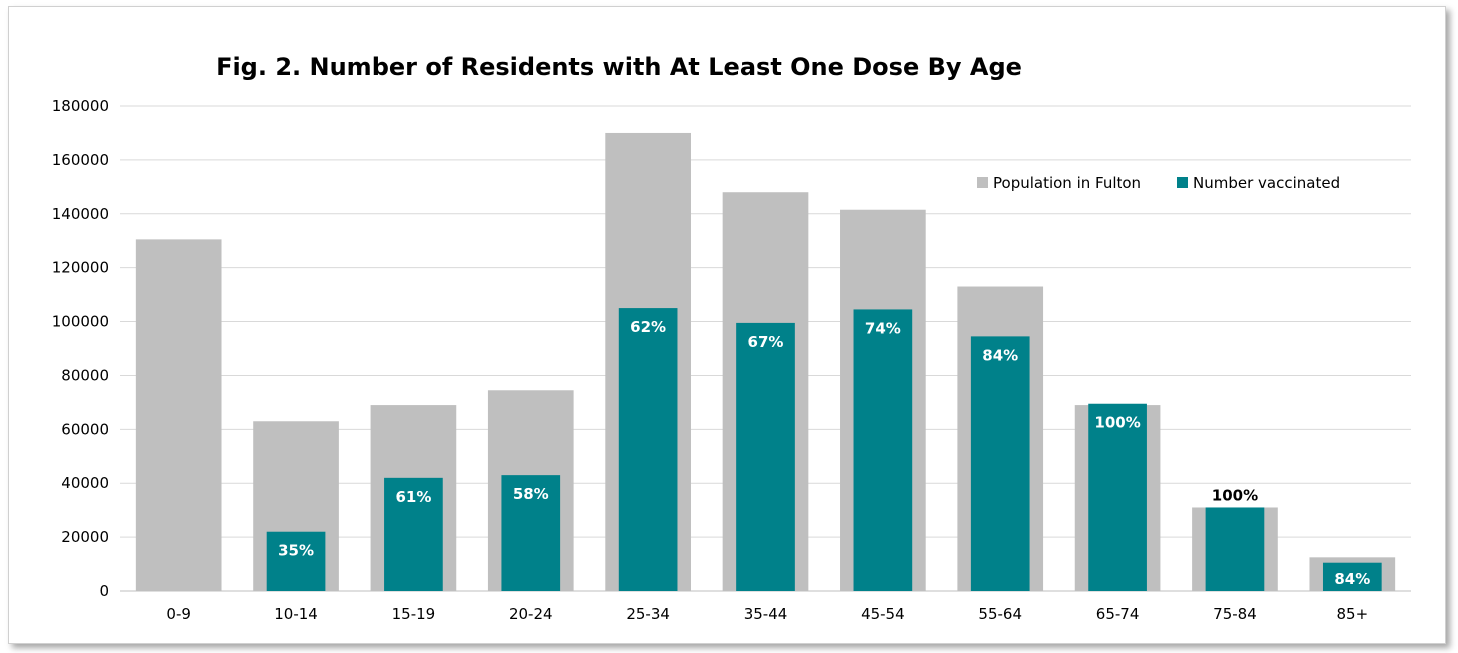 The height and width of the screenshot is (653, 1458). What do you see at coordinates (85, 375) in the screenshot?
I see `y-tick-label: 80000` at bounding box center [85, 375].